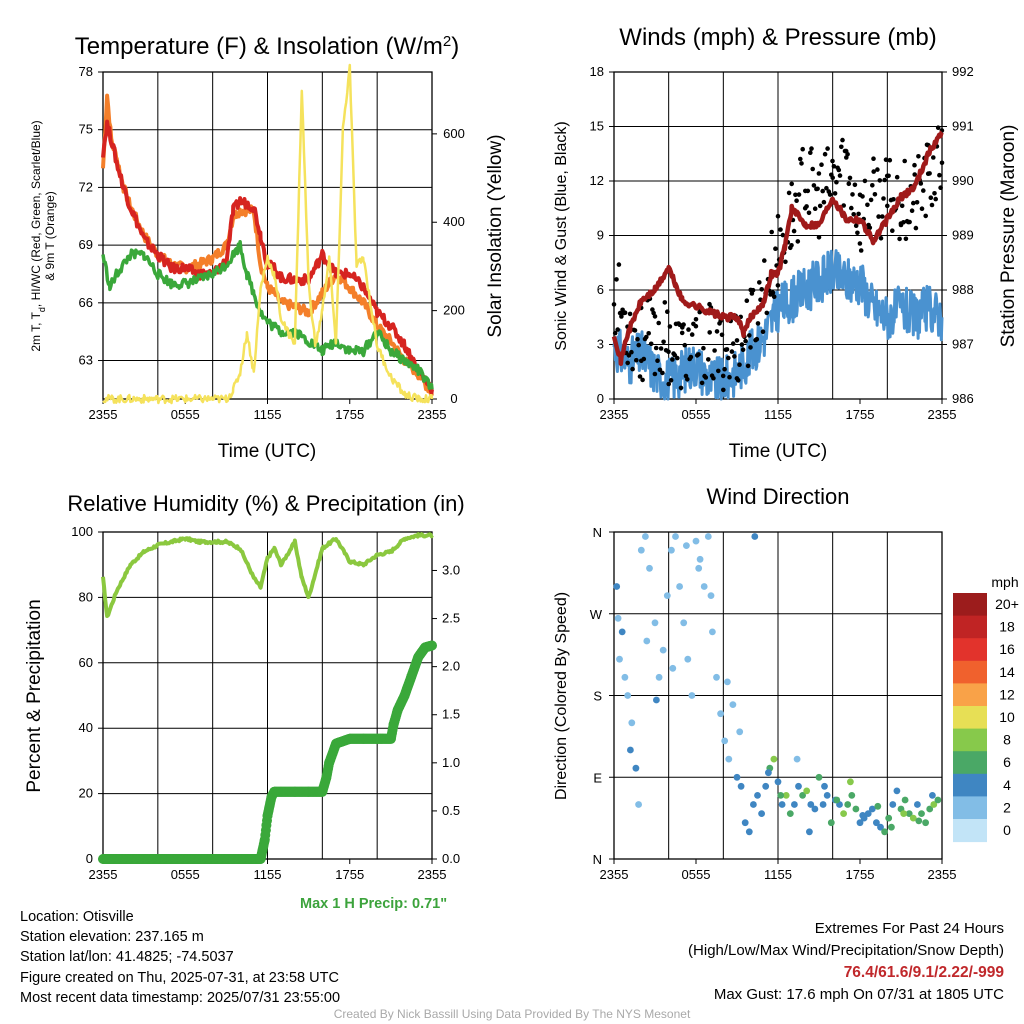 The image size is (1024, 1024). What do you see at coordinates (777, 248) in the screenshot?
I see `series-pressure` at bounding box center [777, 248].